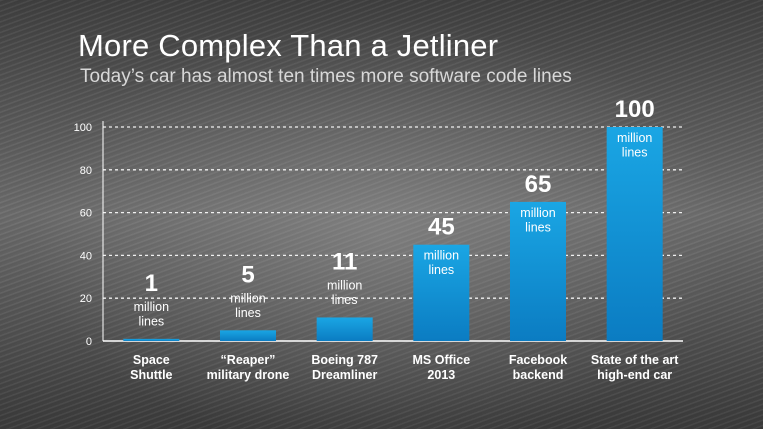 This screenshot has width=763, height=429. What do you see at coordinates (442, 360) in the screenshot?
I see `category-label: MS Office` at bounding box center [442, 360].